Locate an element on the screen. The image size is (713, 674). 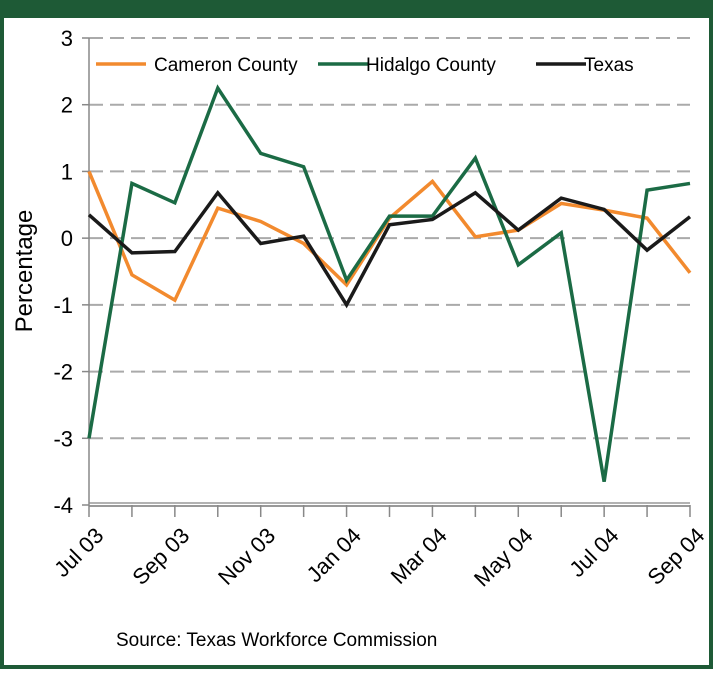
y-tick-label: -2 is located at coordinates (63, 372).